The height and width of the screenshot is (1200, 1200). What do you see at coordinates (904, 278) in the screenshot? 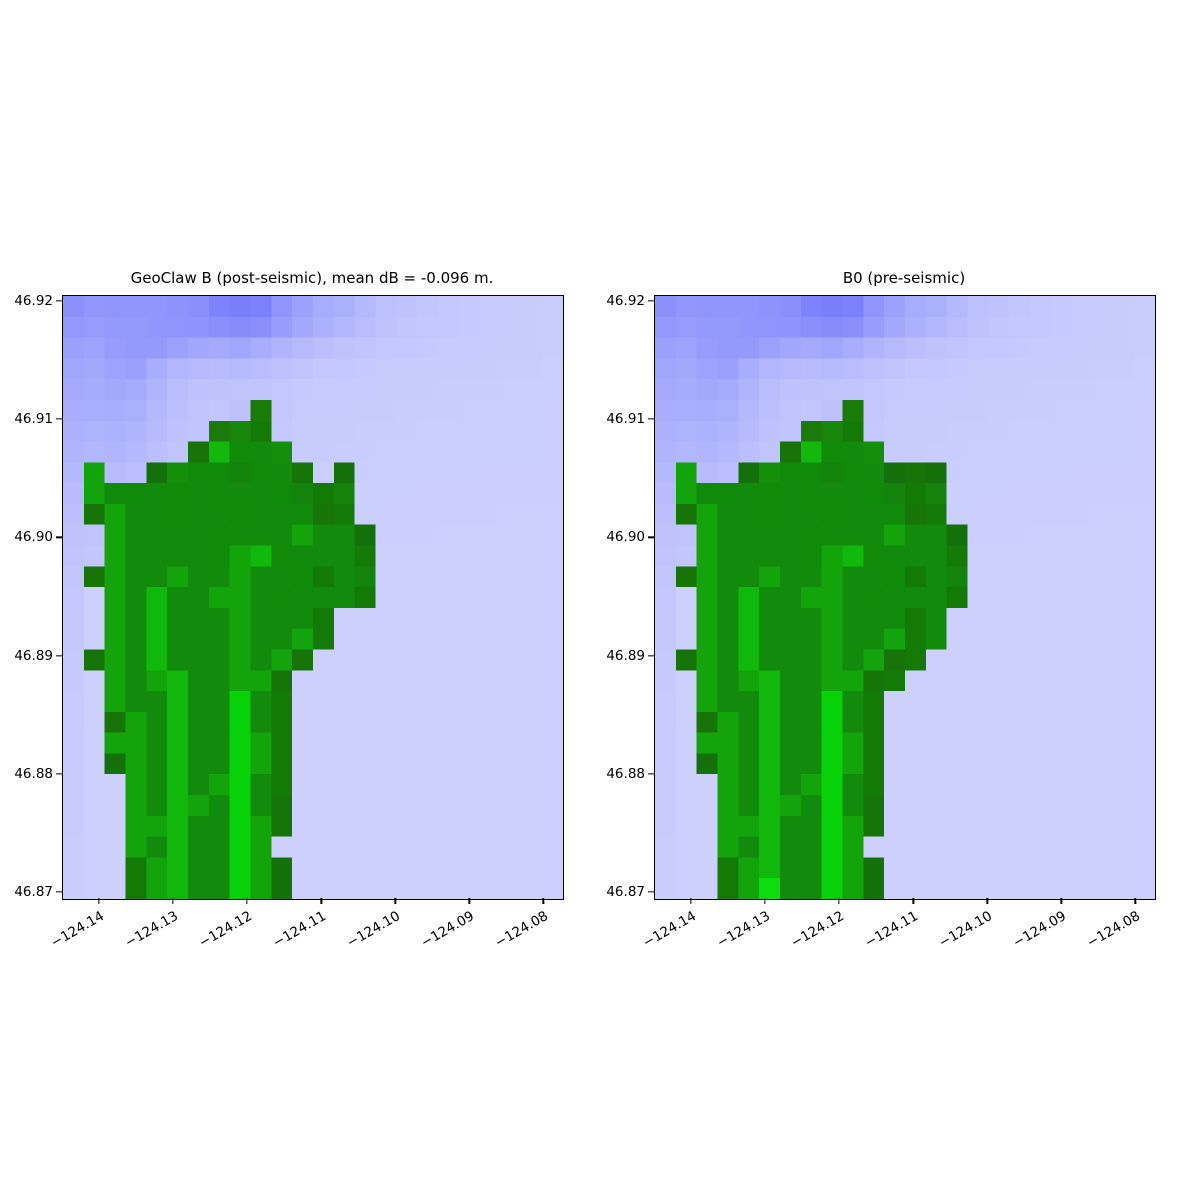
I see `panel-title-pre-seismic: B0 (pre-seismic)` at bounding box center [904, 278].